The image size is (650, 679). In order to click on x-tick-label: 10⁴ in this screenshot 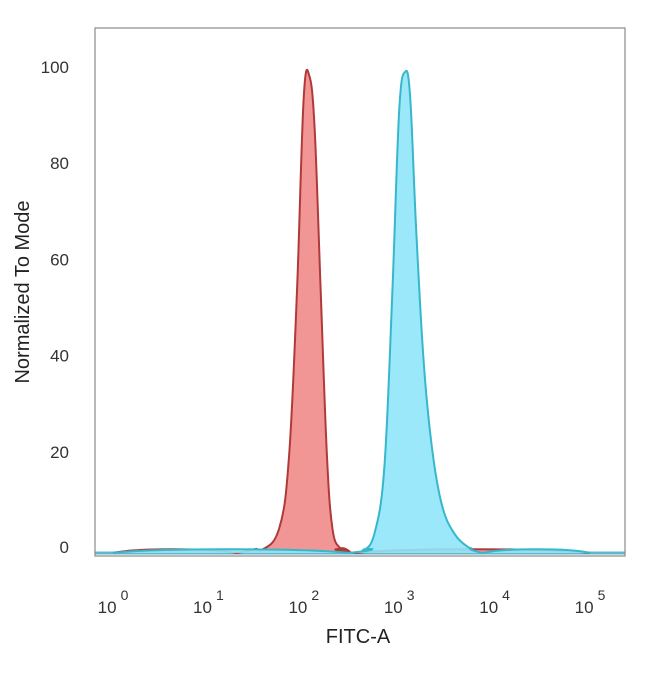, I will do `click(494, 602)`.